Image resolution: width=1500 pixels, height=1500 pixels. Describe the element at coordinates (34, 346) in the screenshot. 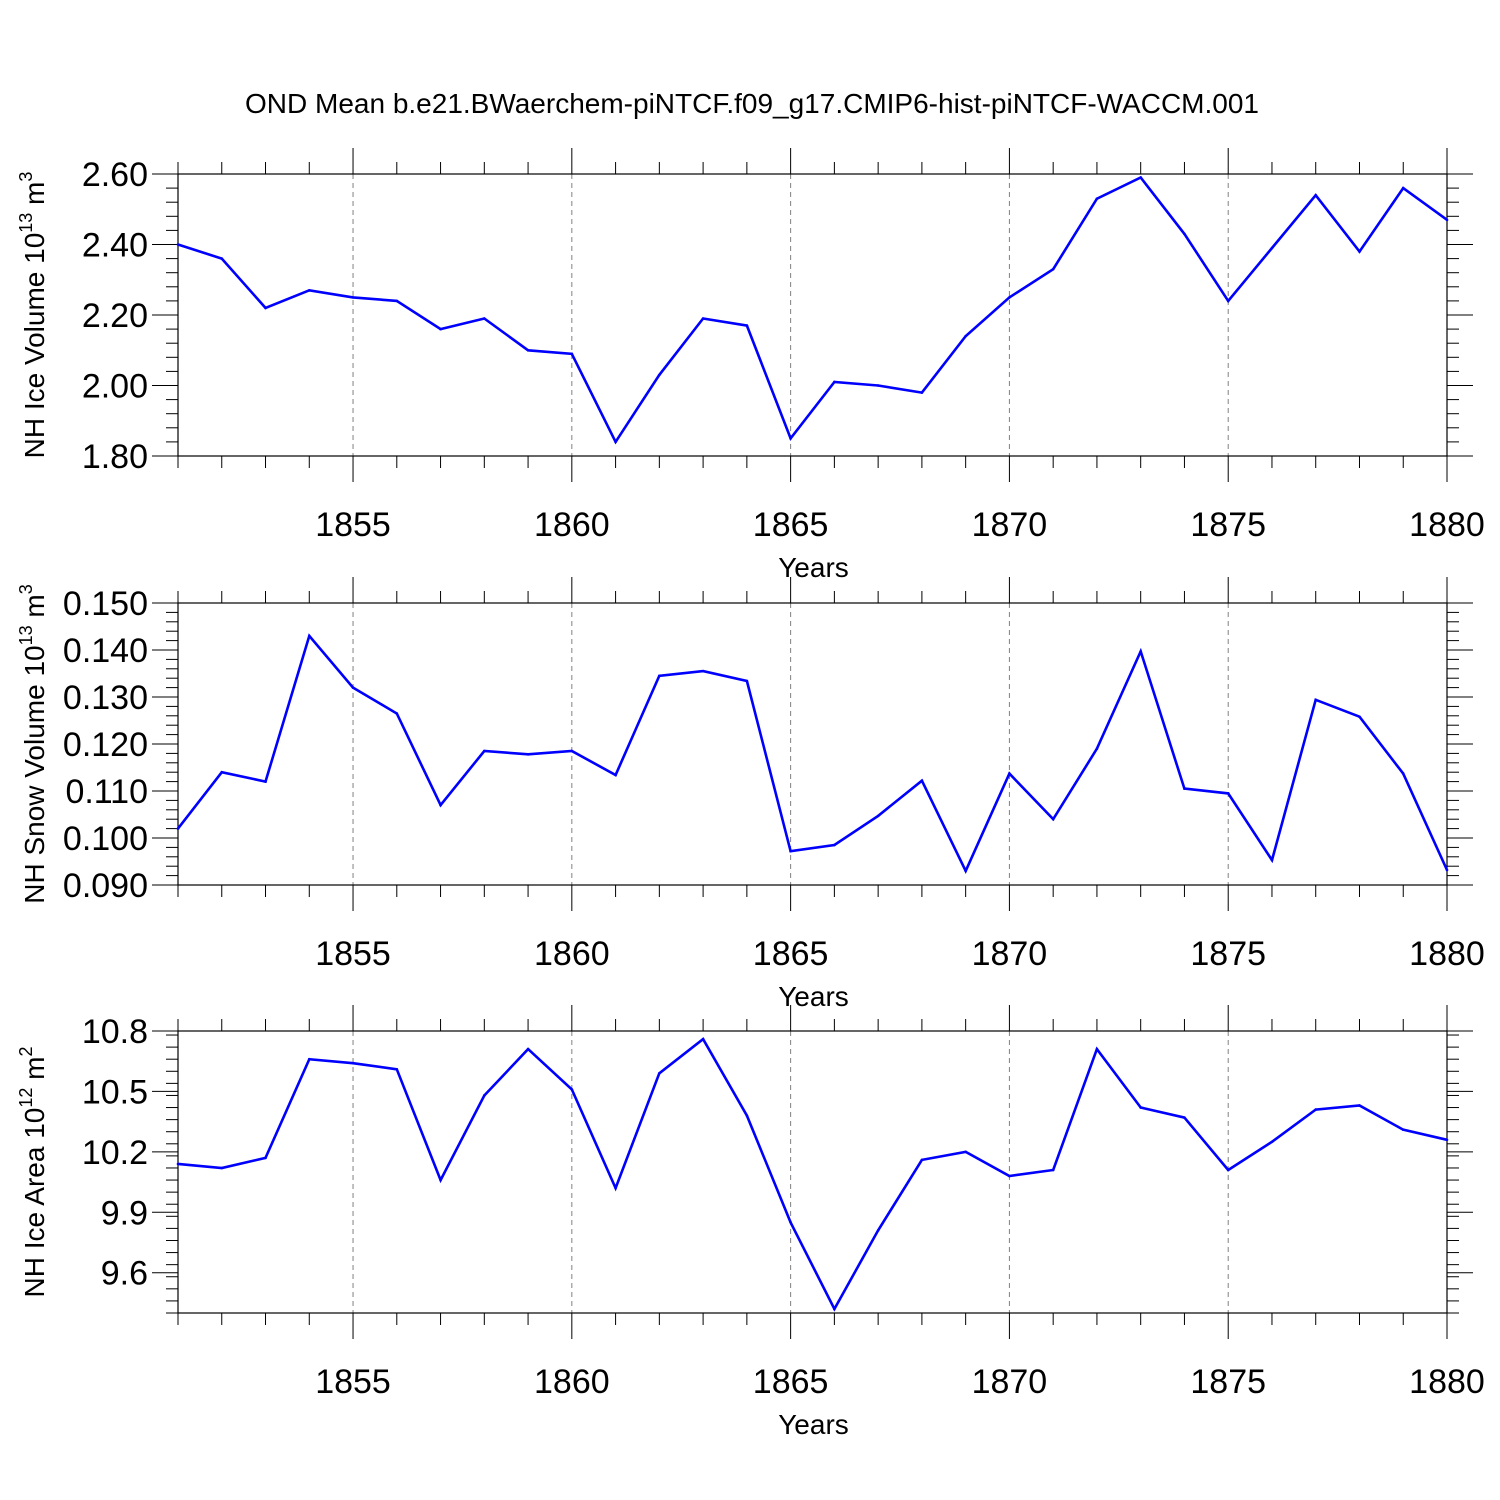

I see `y-axis-label-part: NH Ice Volume 10` at that location.